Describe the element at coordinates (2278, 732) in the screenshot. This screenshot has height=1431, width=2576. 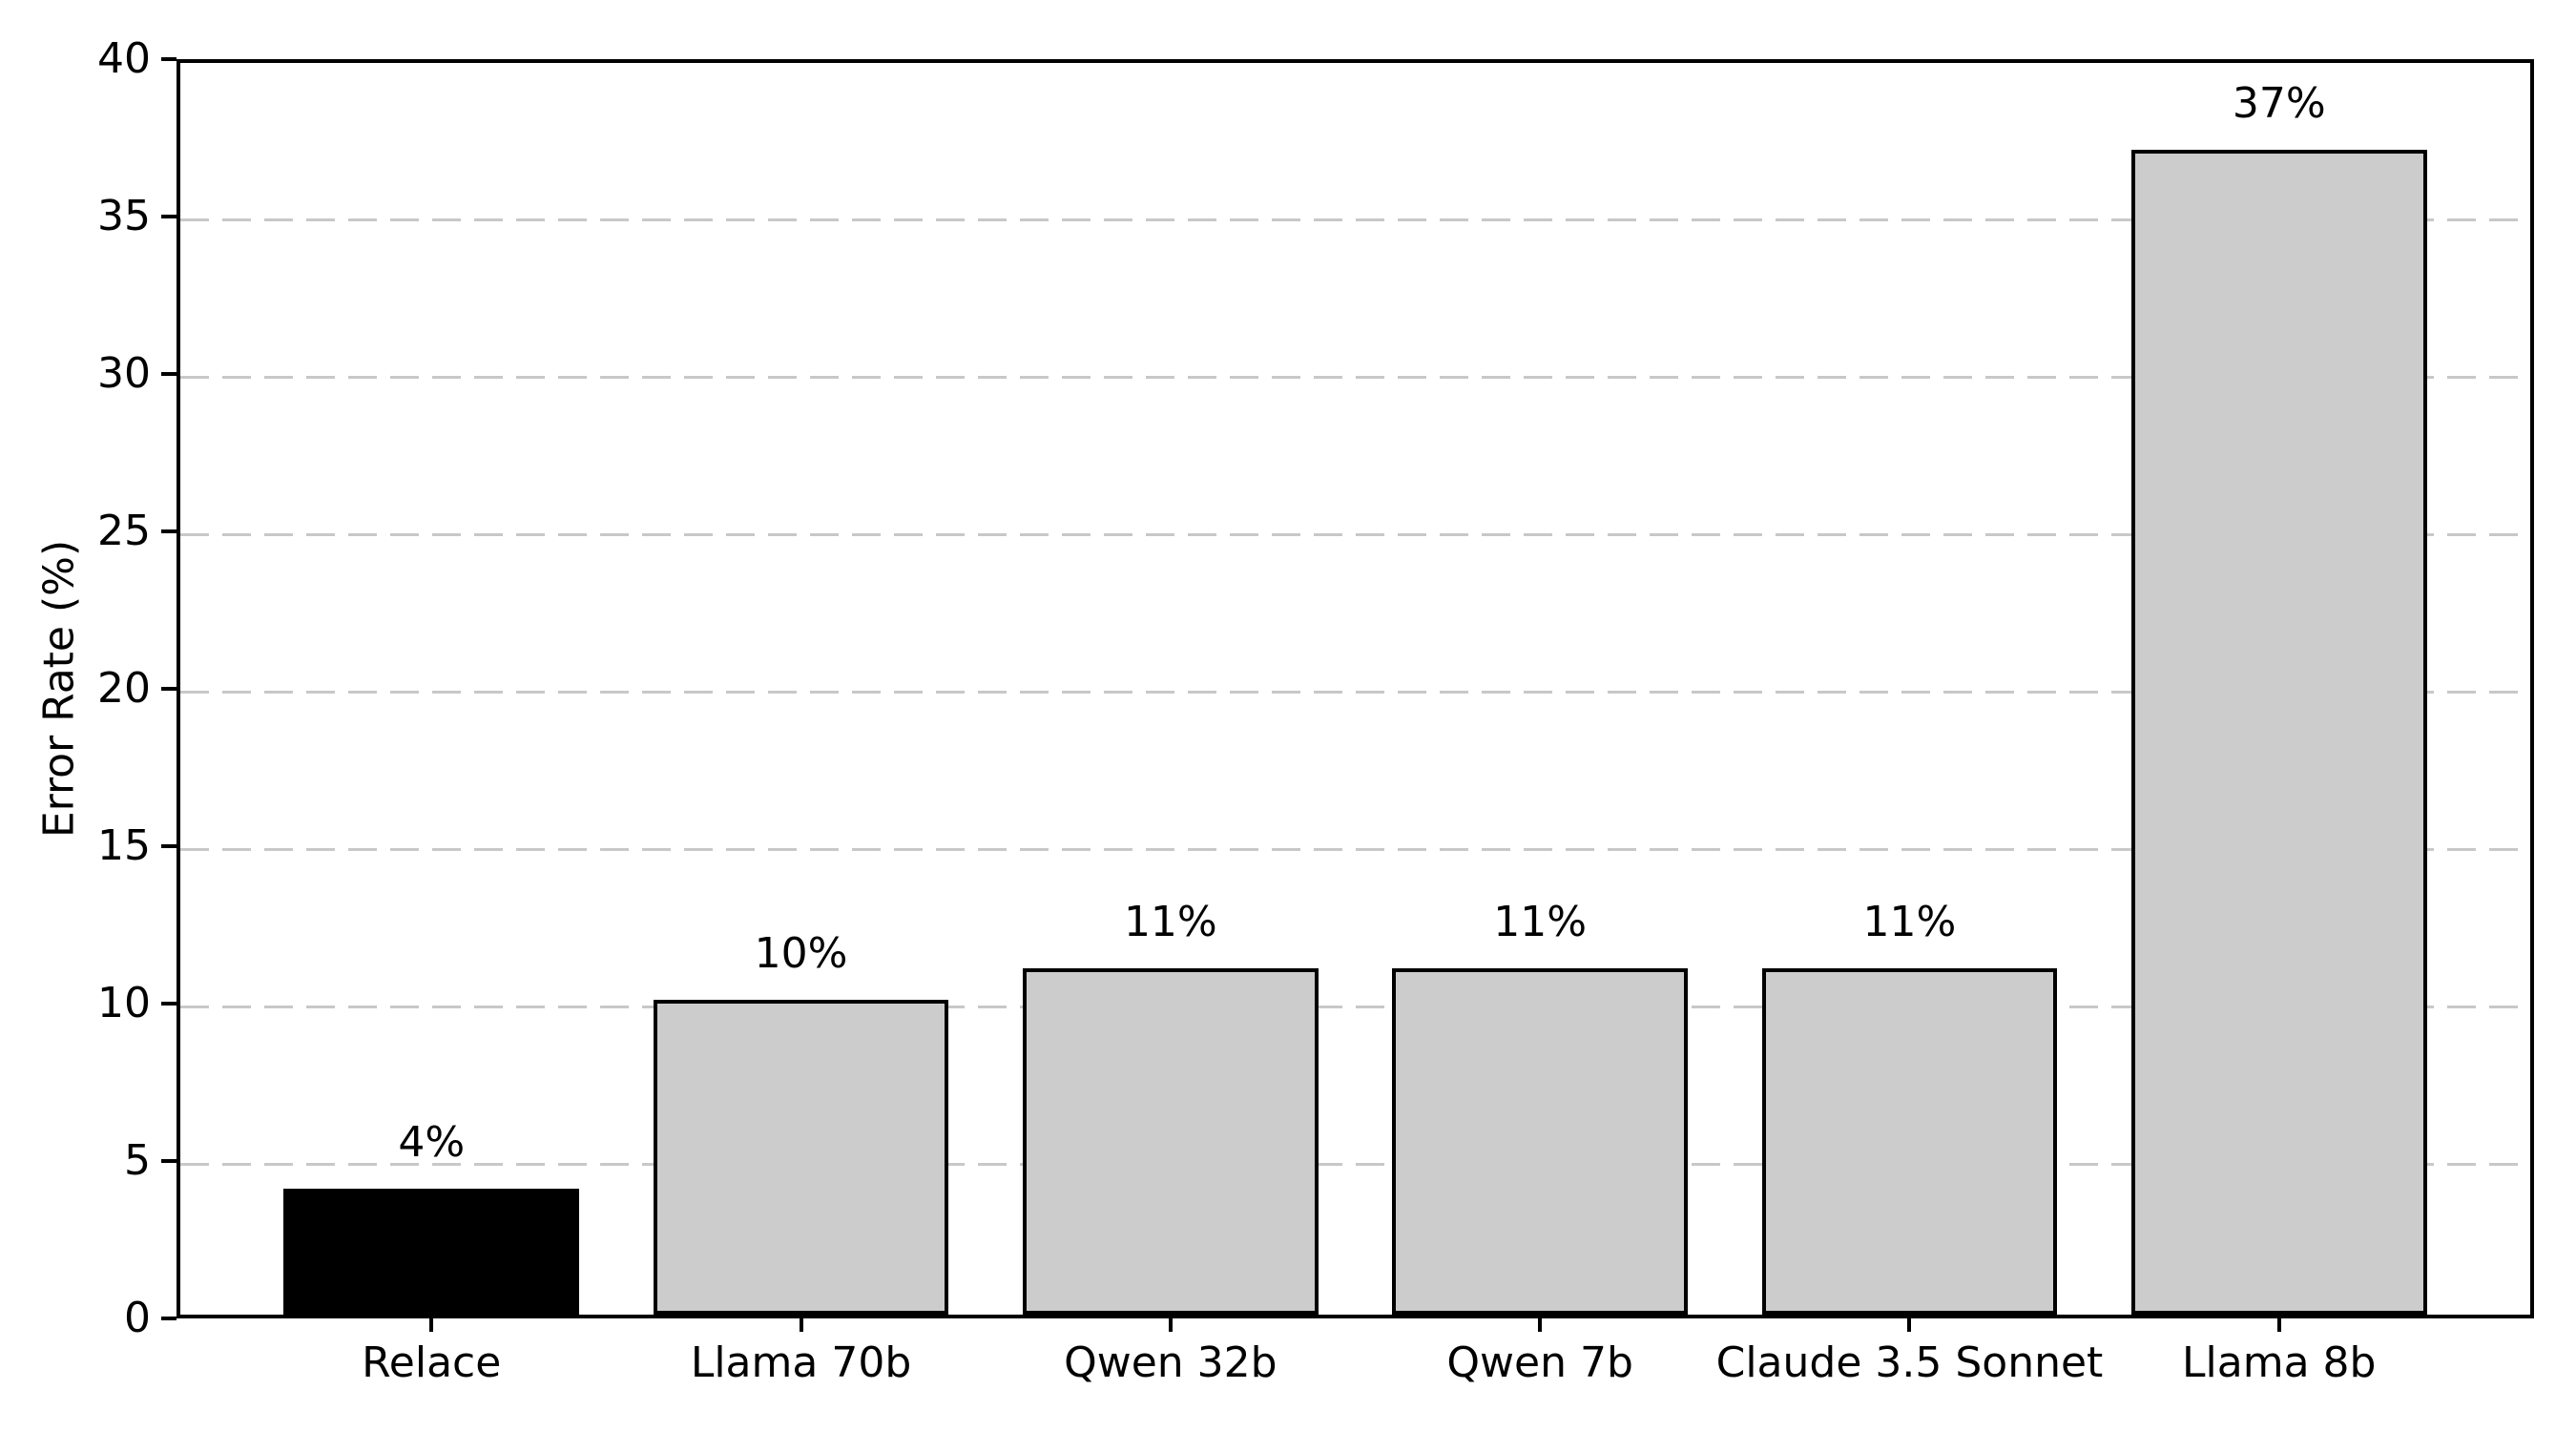
I see `bar-llama-8b` at that location.